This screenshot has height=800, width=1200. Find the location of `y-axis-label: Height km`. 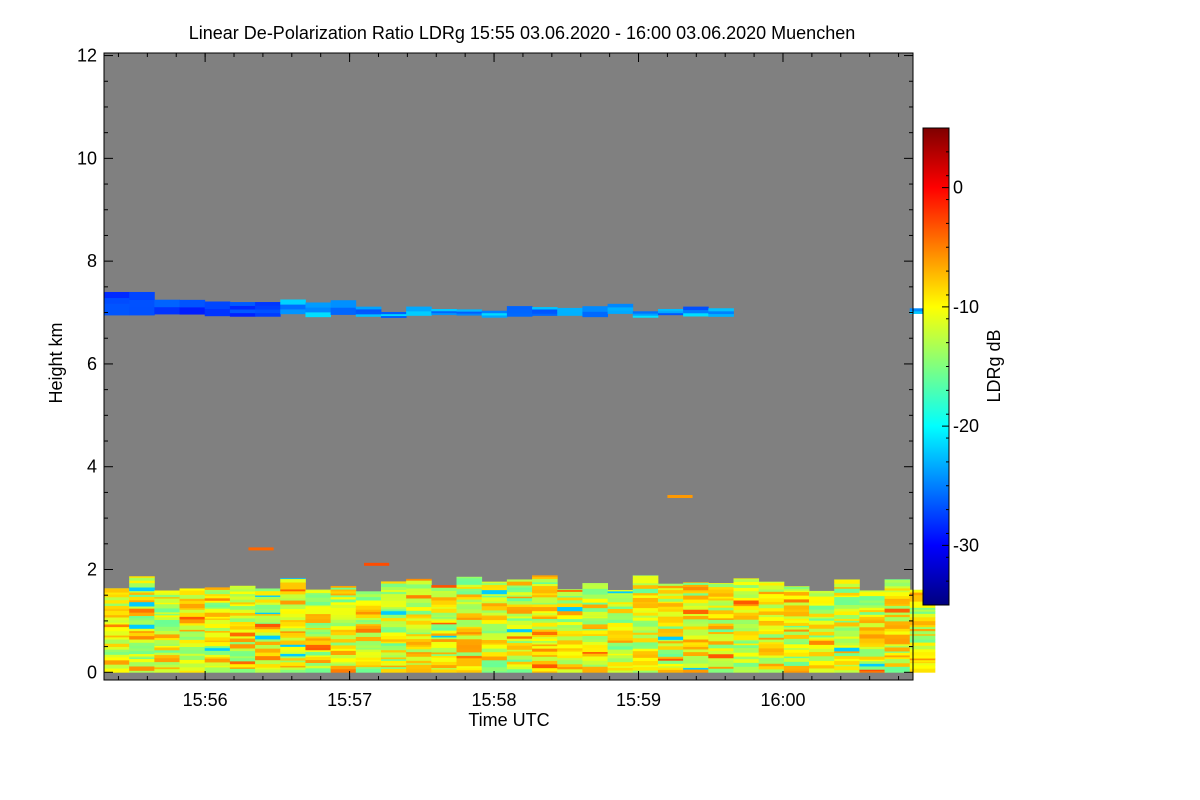

y-axis-label: Height km is located at coordinates (56, 362).